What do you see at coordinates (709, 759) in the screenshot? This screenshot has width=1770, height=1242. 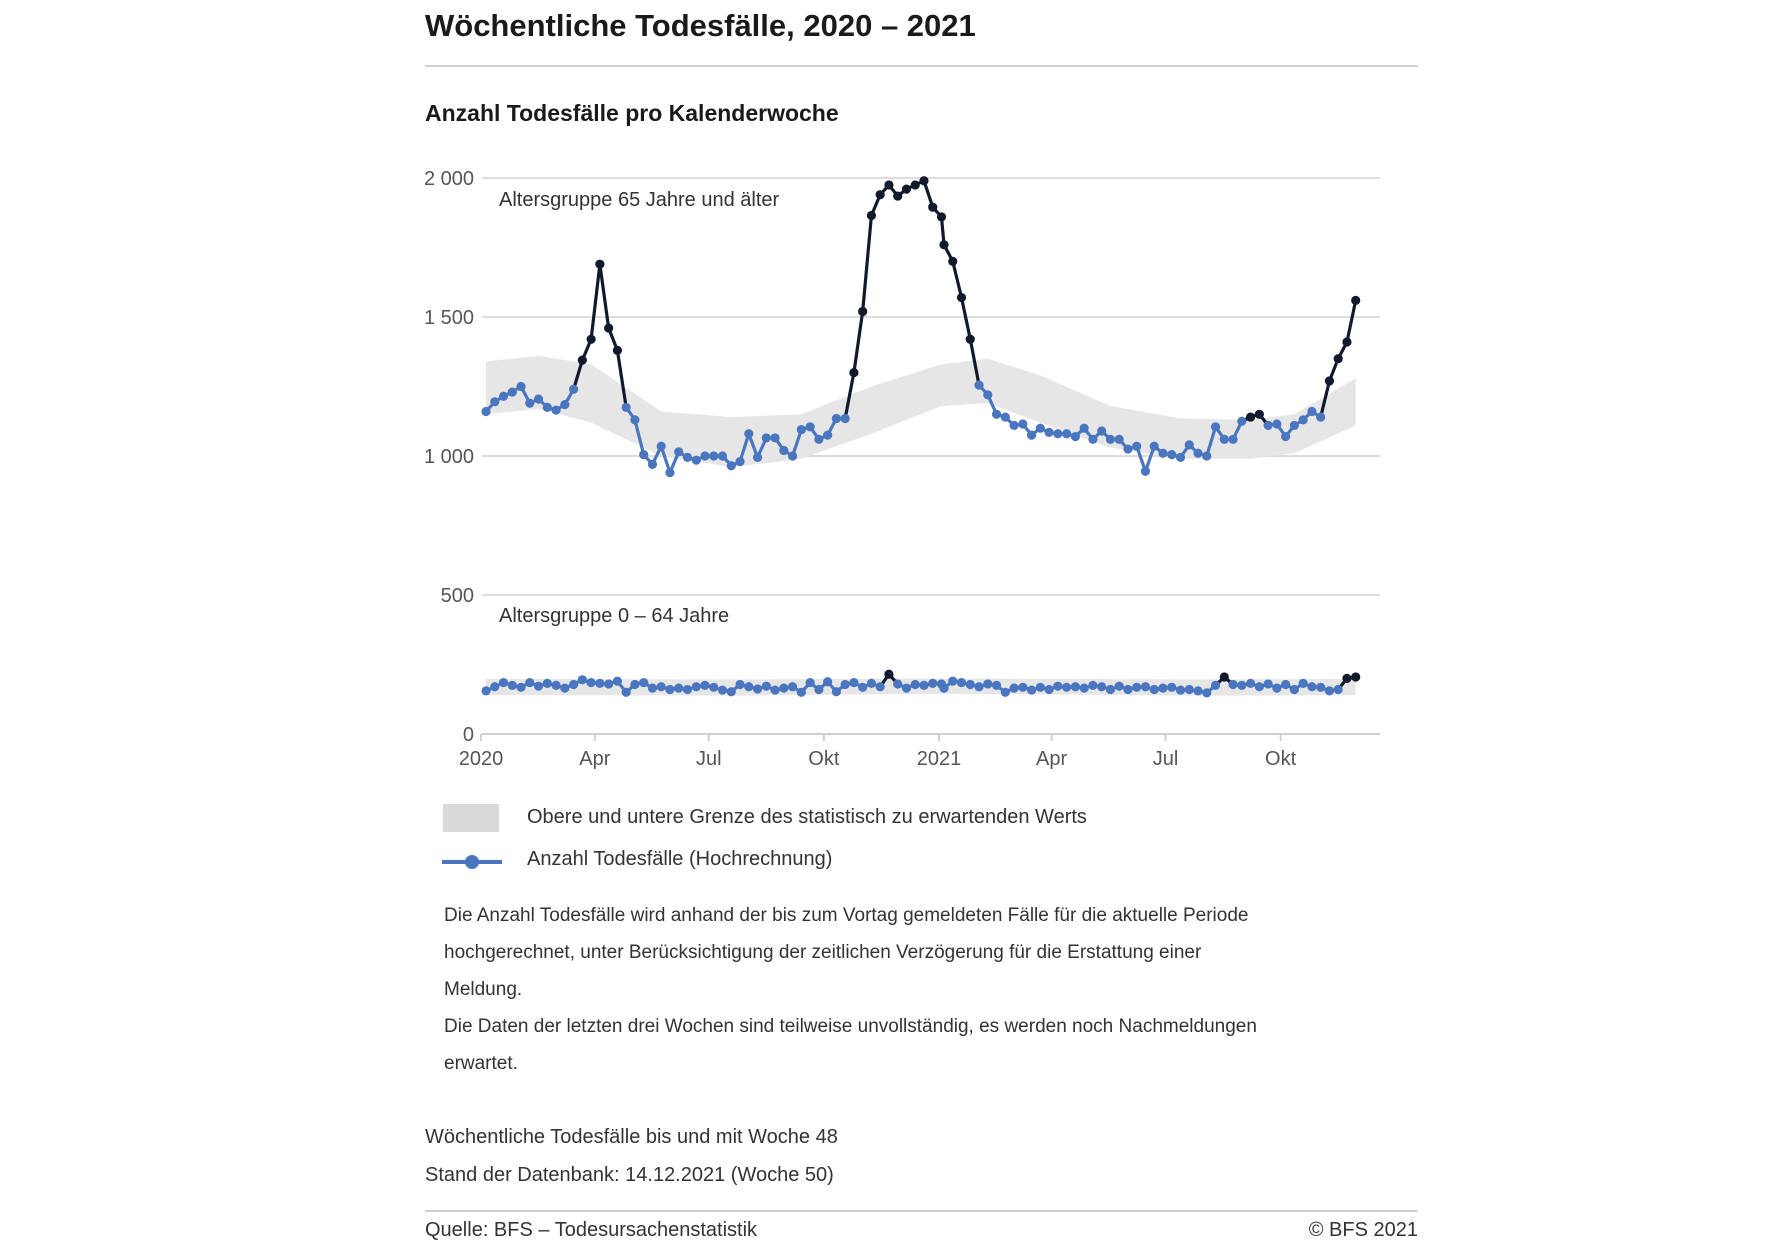 I see `x-tick-label: Jul` at bounding box center [709, 759].